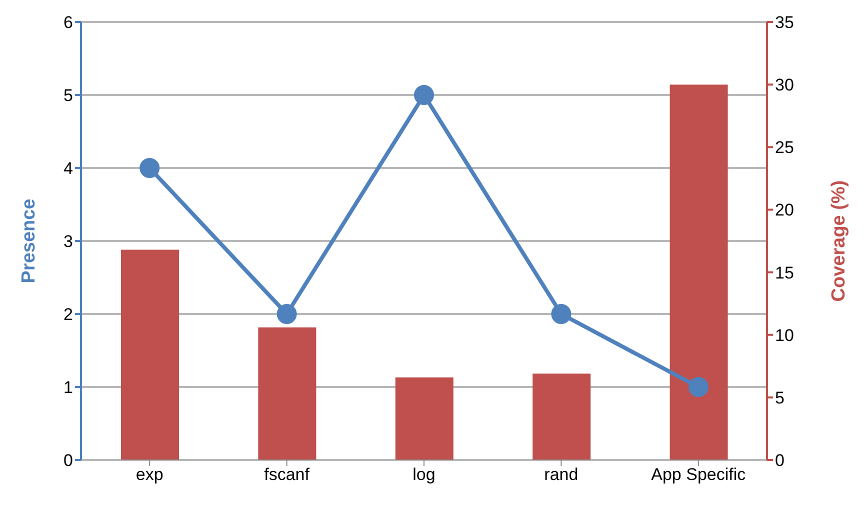 The width and height of the screenshot is (868, 510). Describe the element at coordinates (68, 22) in the screenshot. I see `y-tick-label: 6` at that location.